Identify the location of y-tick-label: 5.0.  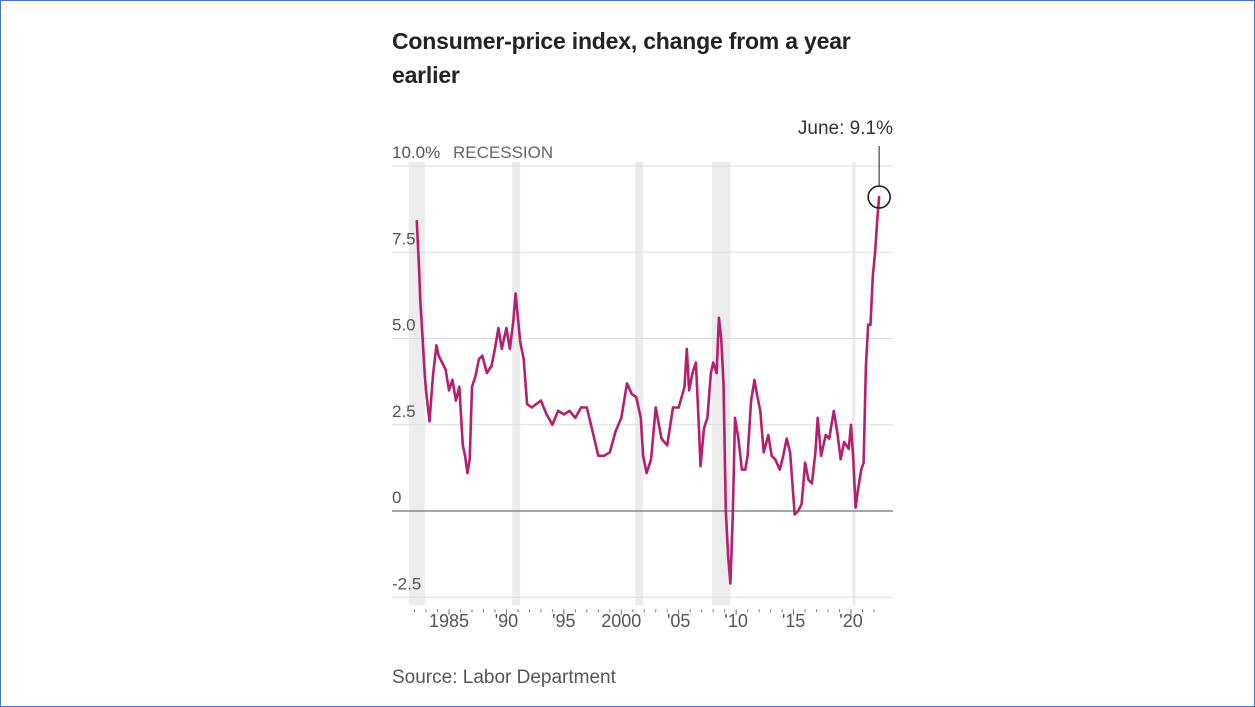
(404, 325).